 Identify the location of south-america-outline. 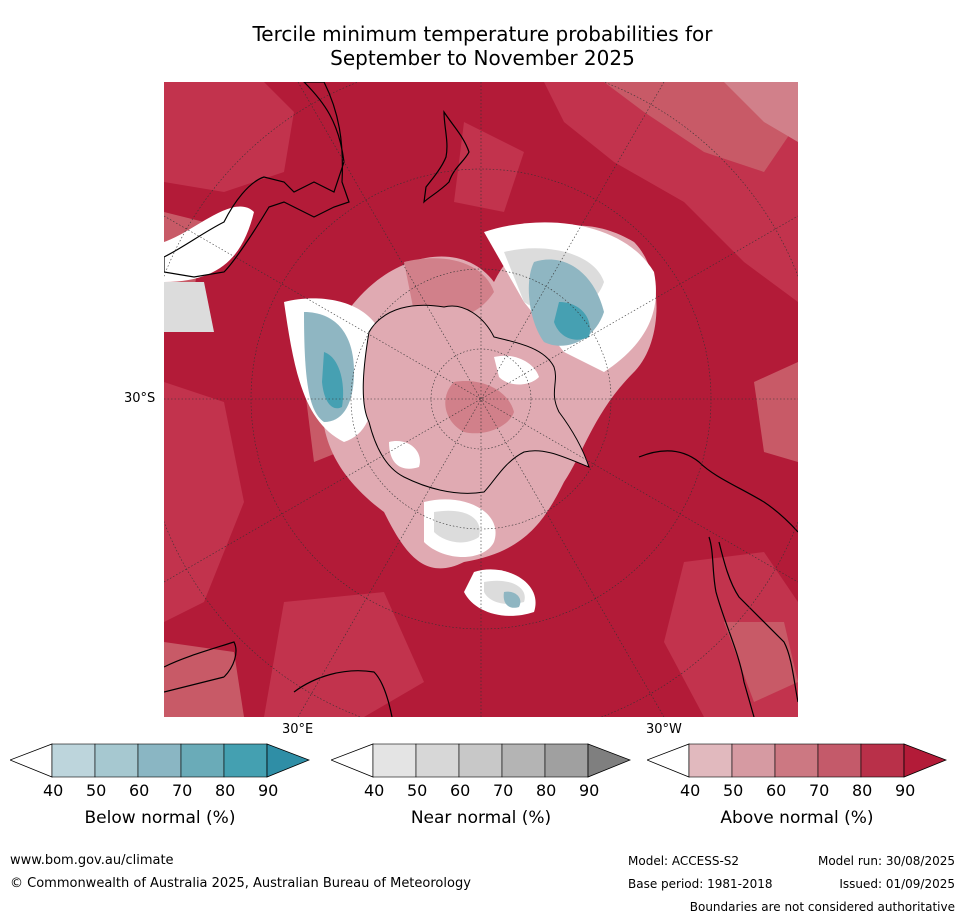
(718, 583).